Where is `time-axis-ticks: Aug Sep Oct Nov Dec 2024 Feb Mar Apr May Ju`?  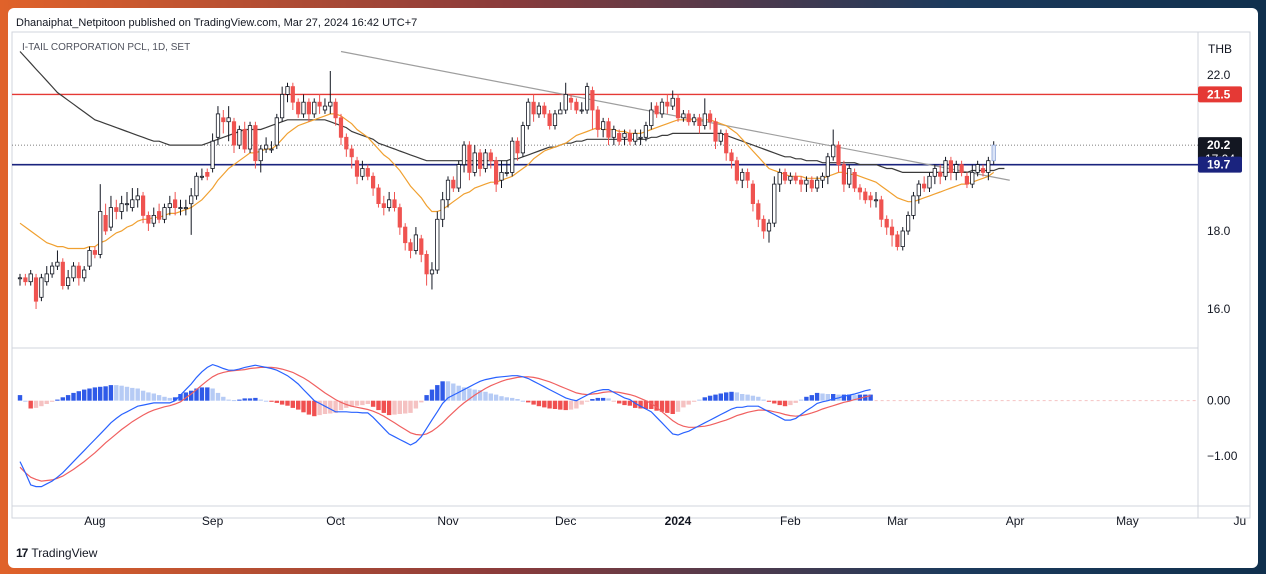
time-axis-ticks: Aug Sep Oct Nov Dec 2024 Feb Mar Apr May Ju is located at coordinates (665, 521).